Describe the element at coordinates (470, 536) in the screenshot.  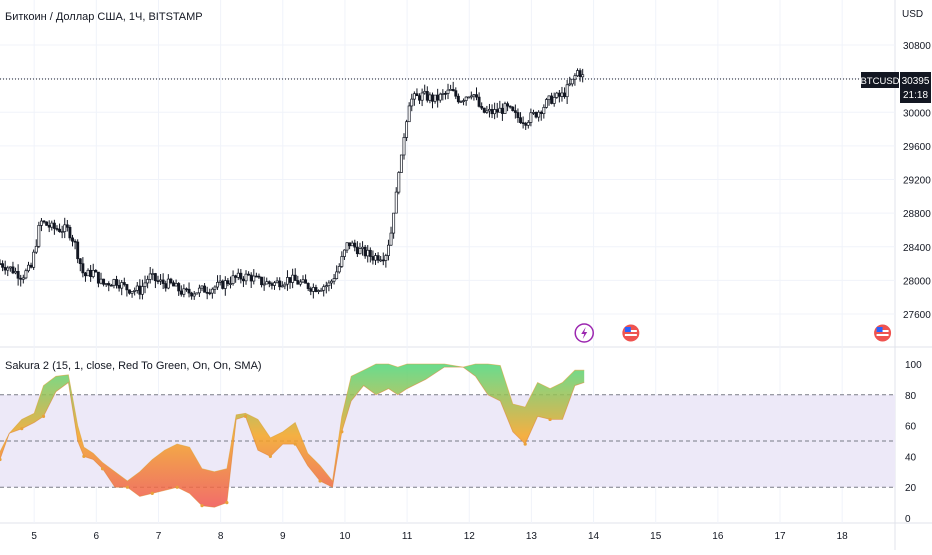
I see `x-tick-label-12: 12` at that location.